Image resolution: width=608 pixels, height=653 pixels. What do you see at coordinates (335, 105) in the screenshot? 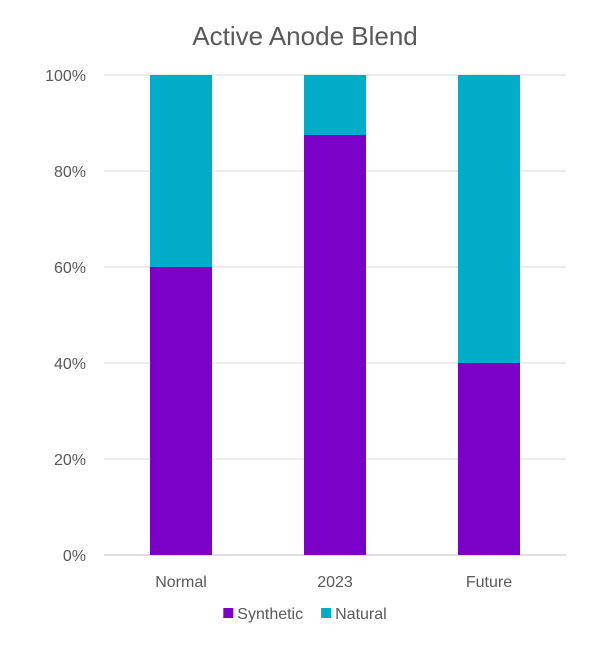
I see `bar-segment-natural-2023` at bounding box center [335, 105].